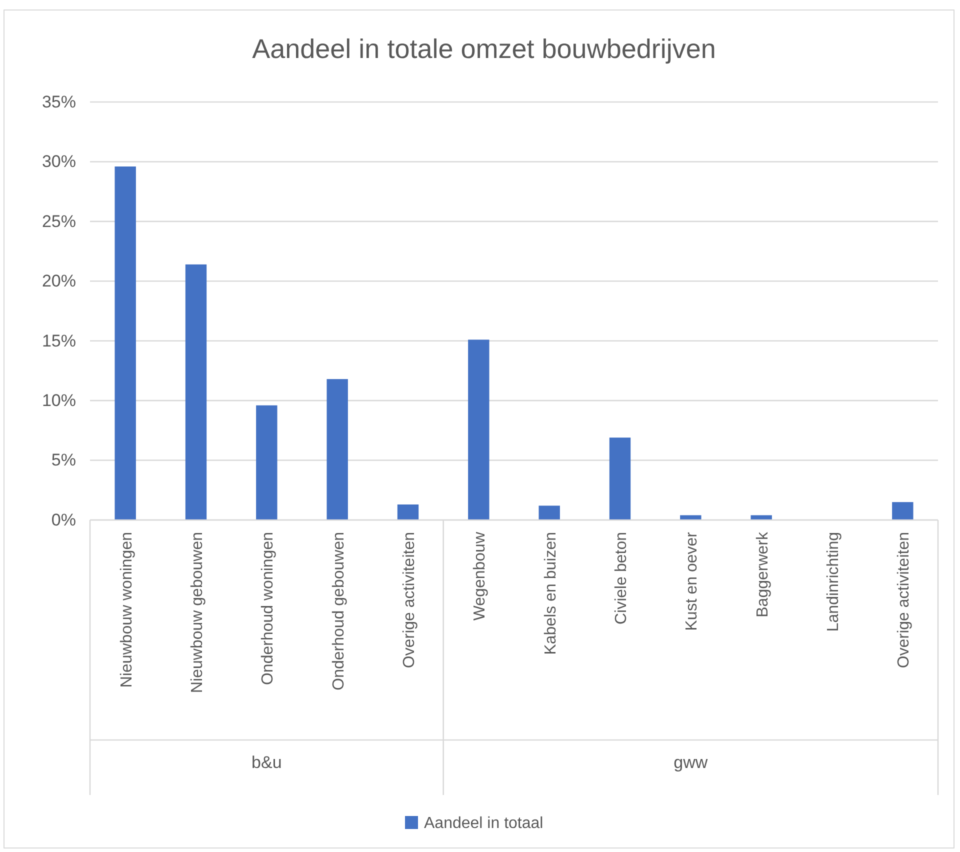  Describe the element at coordinates (63, 520) in the screenshot. I see `y-tick-label: 0%` at that location.